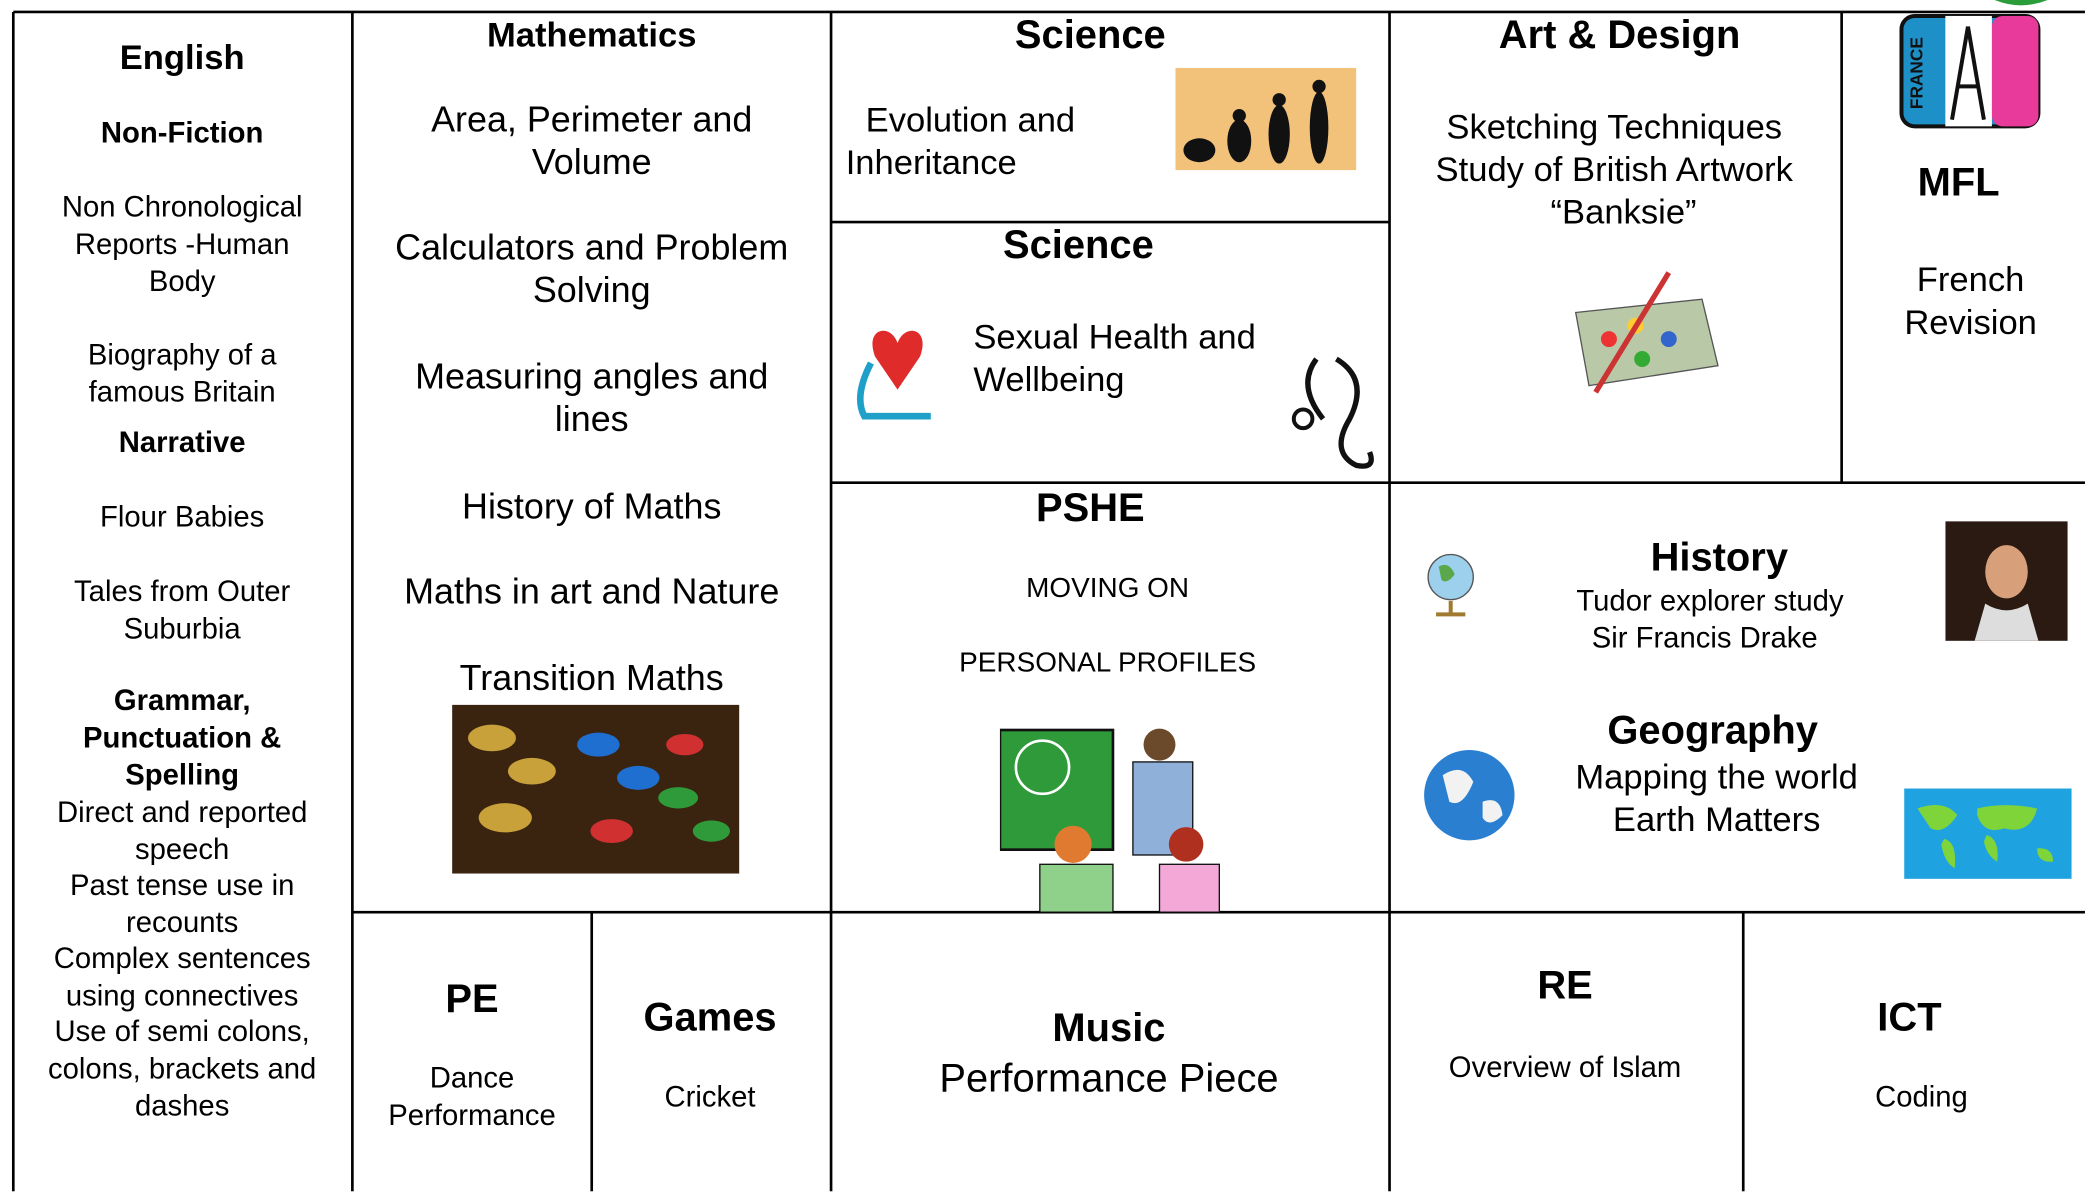 The height and width of the screenshot is (1192, 2085). I want to click on item: Complex sentences using connectives, so click(182, 976).